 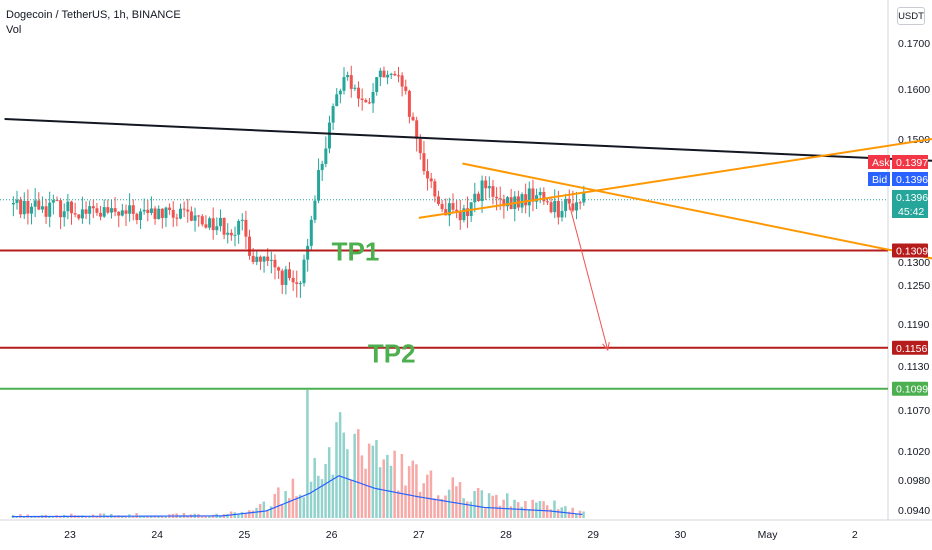 I want to click on volume-label: Vol, so click(x=14, y=30).